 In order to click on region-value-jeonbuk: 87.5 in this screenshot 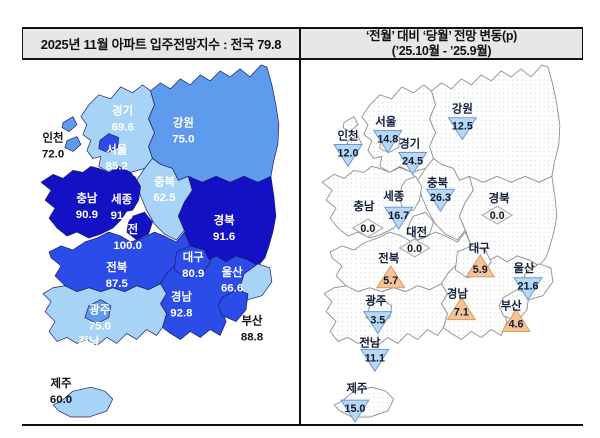, I will do `click(117, 284)`.